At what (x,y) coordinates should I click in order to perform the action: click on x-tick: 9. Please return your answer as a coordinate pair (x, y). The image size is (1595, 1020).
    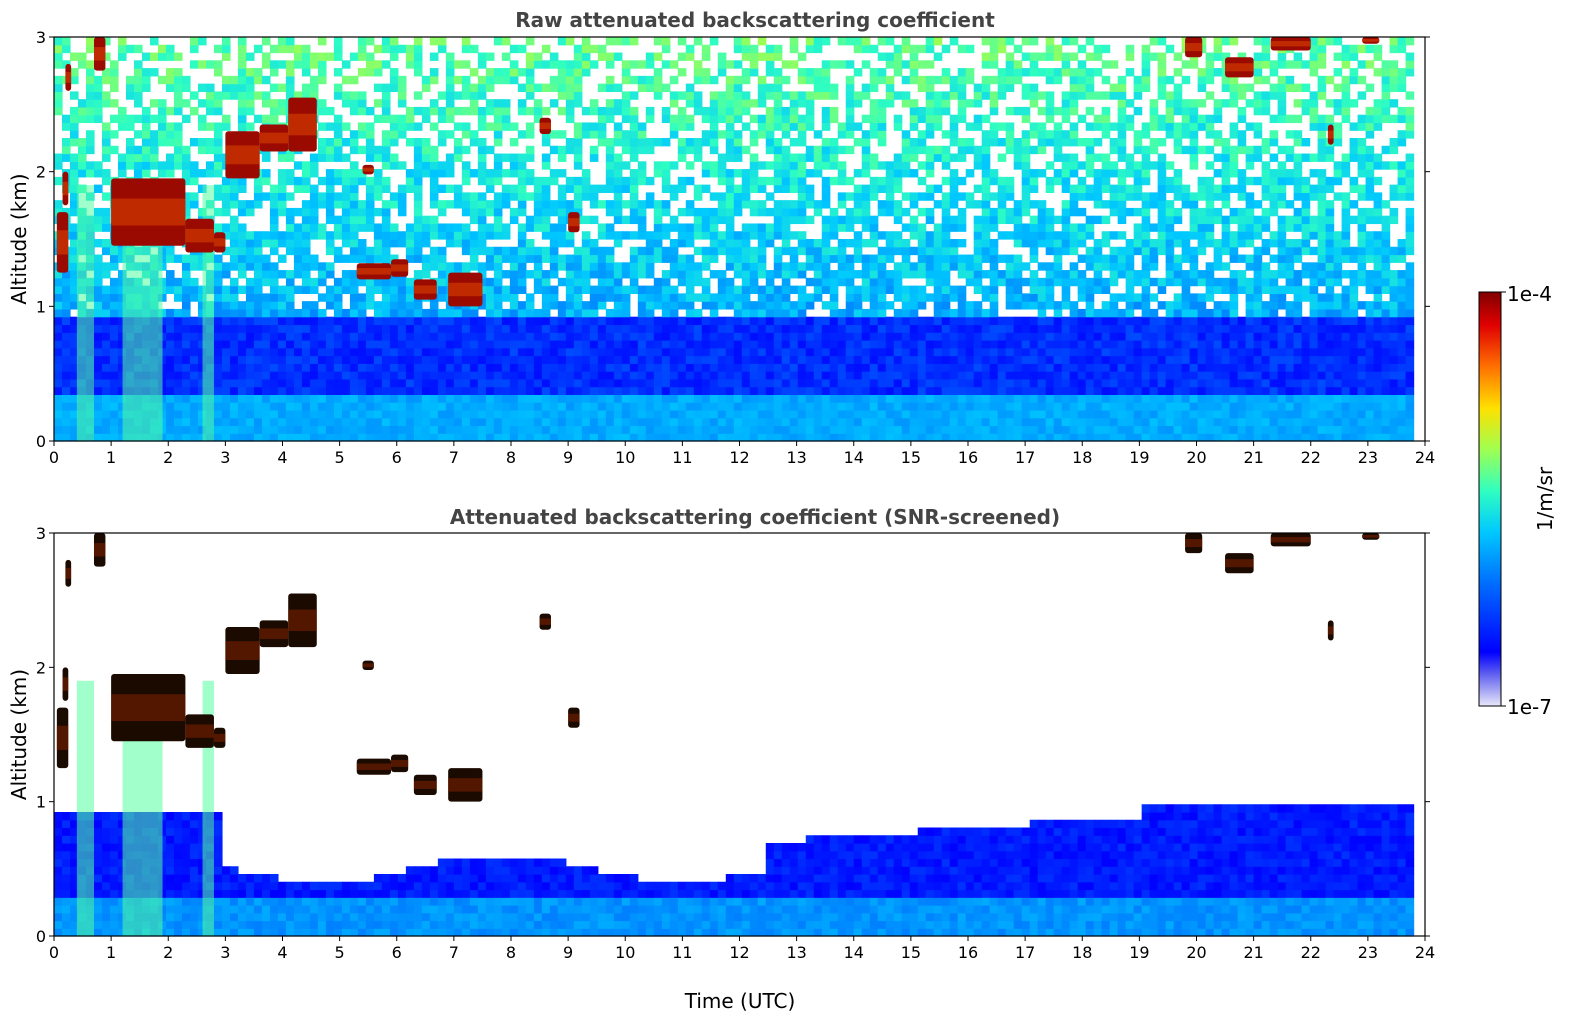
    Looking at the image, I should click on (568, 454).